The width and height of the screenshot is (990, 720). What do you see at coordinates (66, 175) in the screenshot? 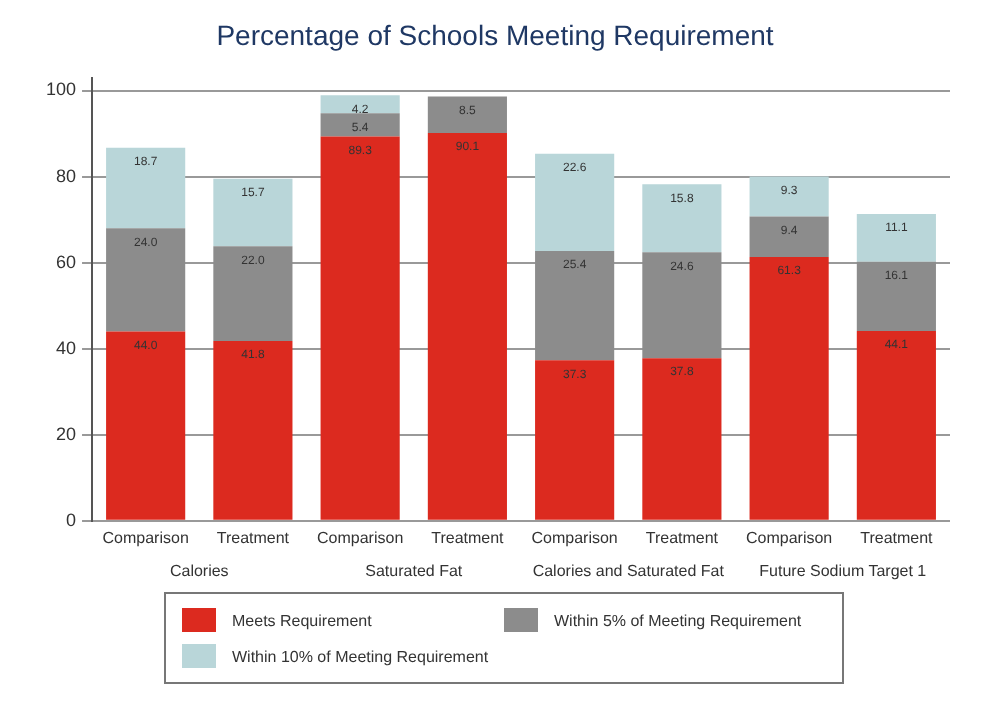
I see `y-tick-label: 80` at bounding box center [66, 175].